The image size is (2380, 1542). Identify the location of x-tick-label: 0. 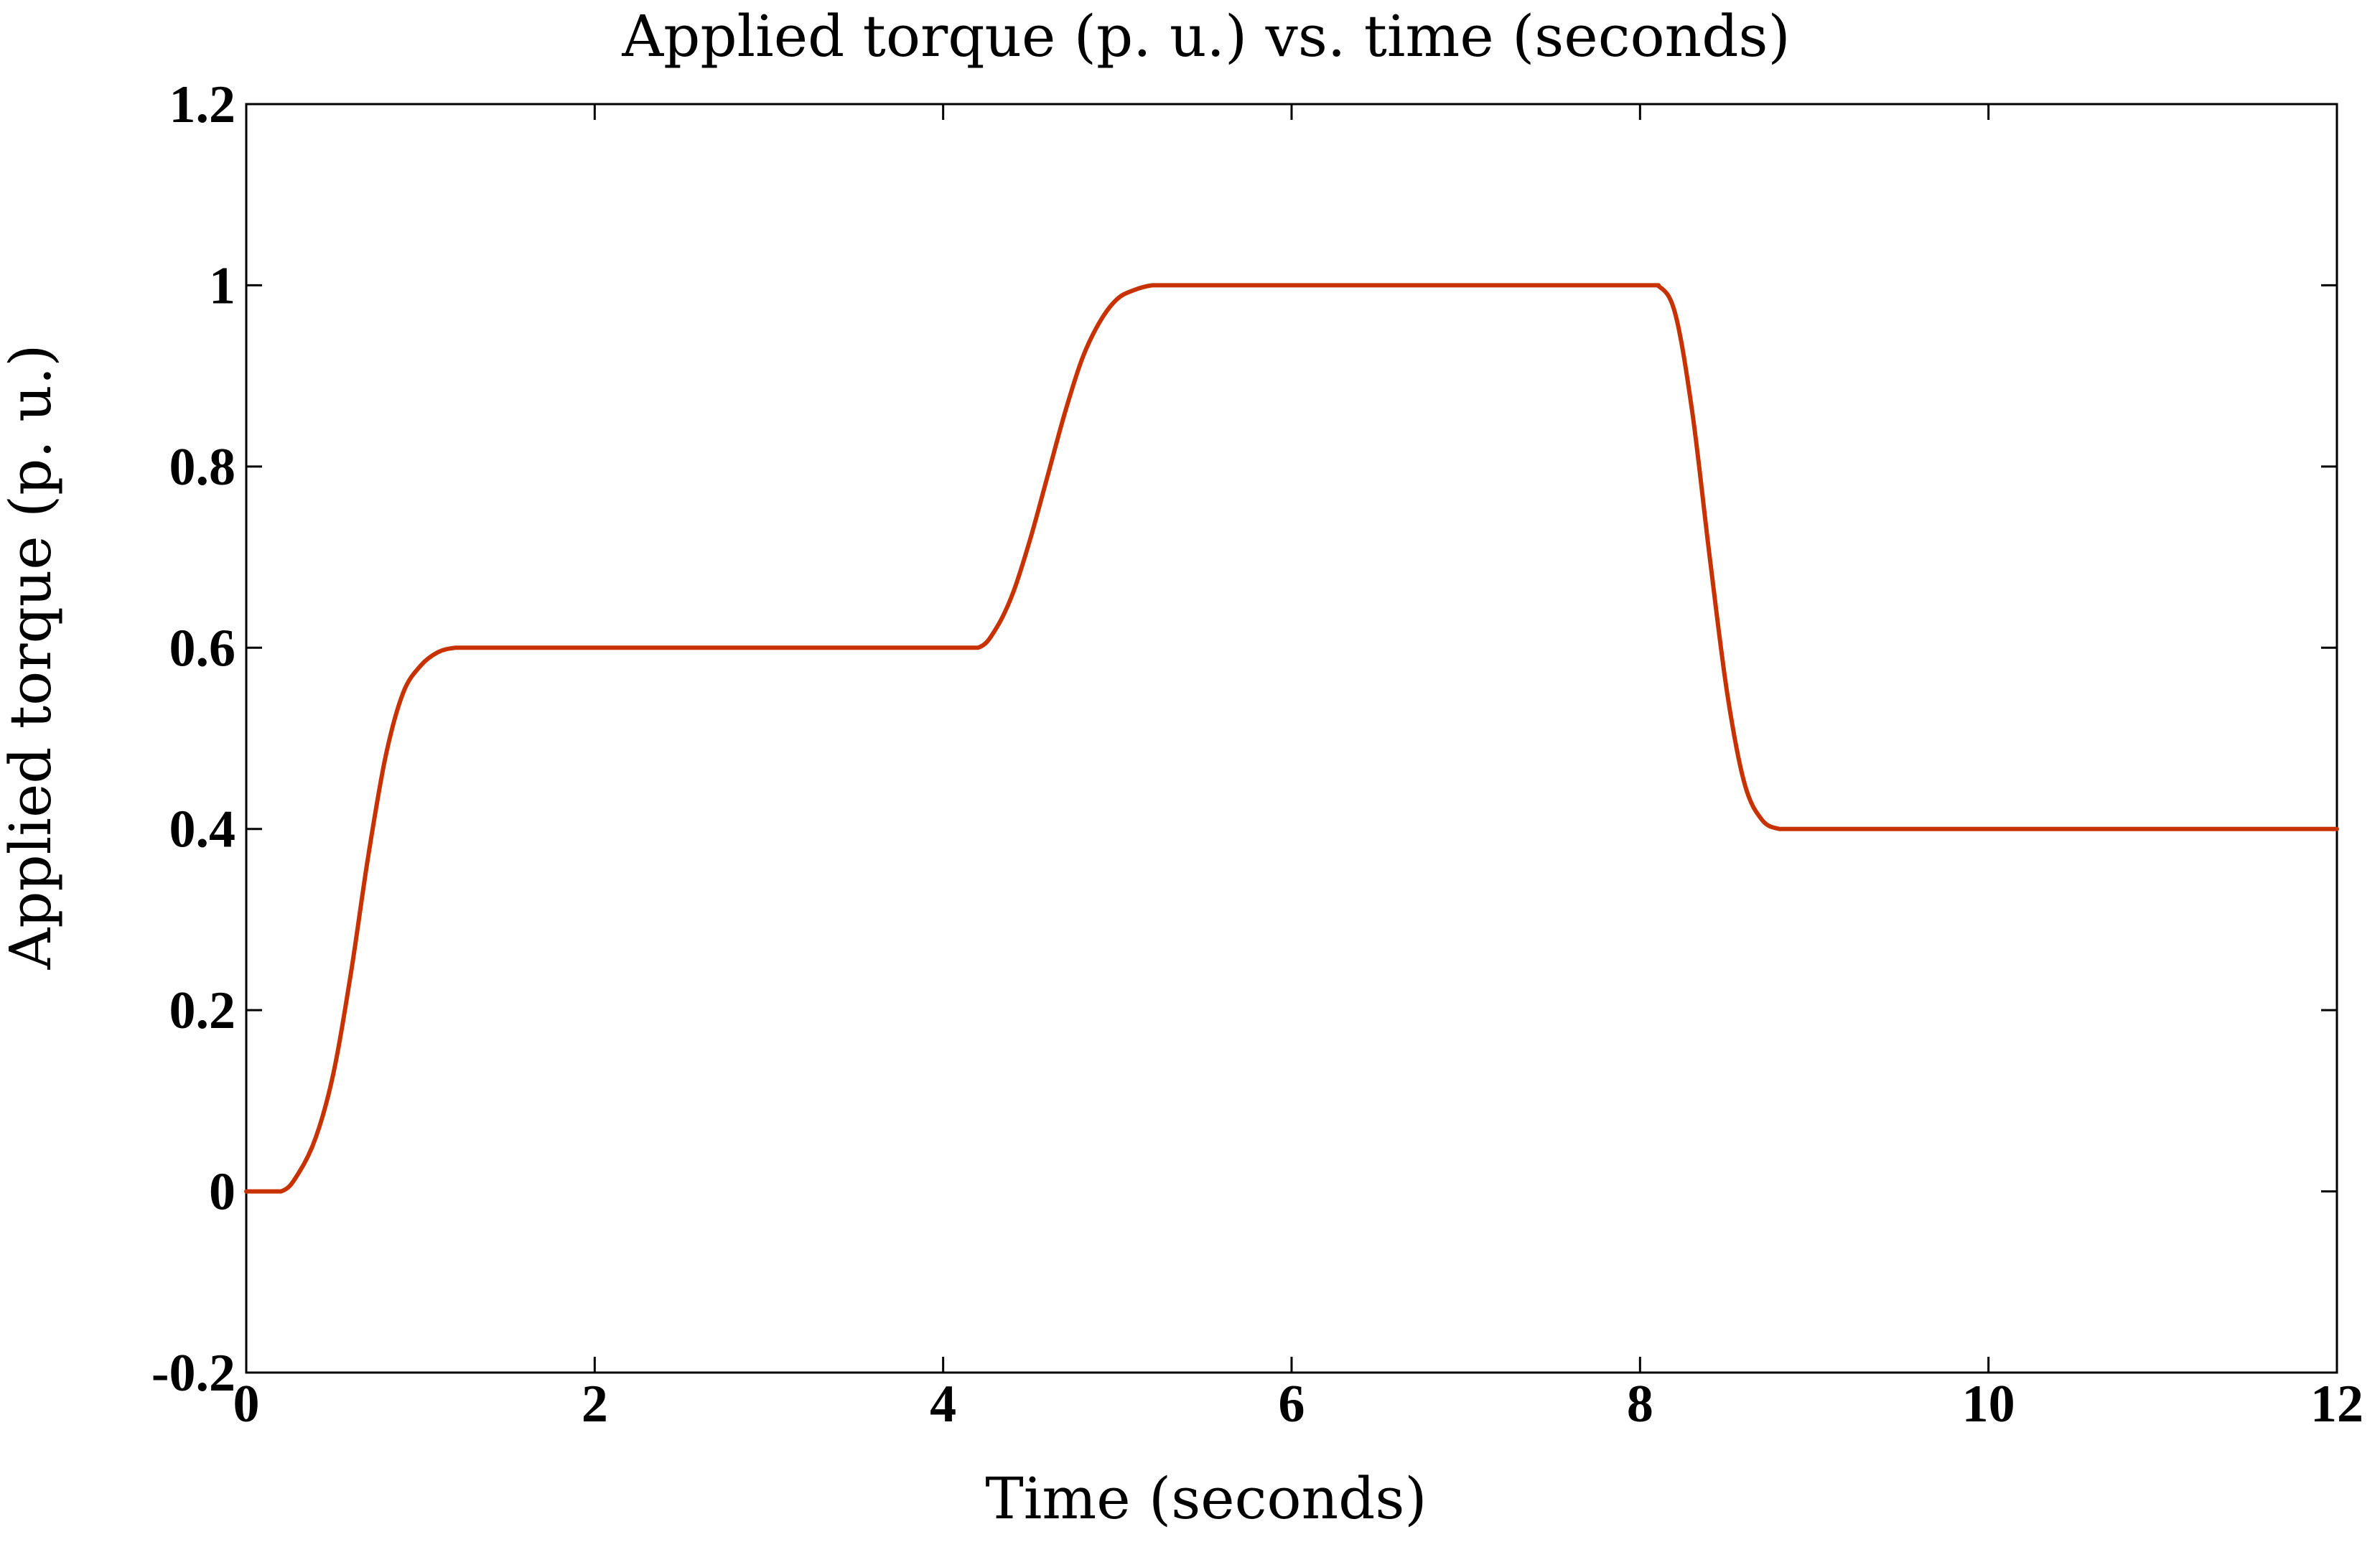
(246, 1404).